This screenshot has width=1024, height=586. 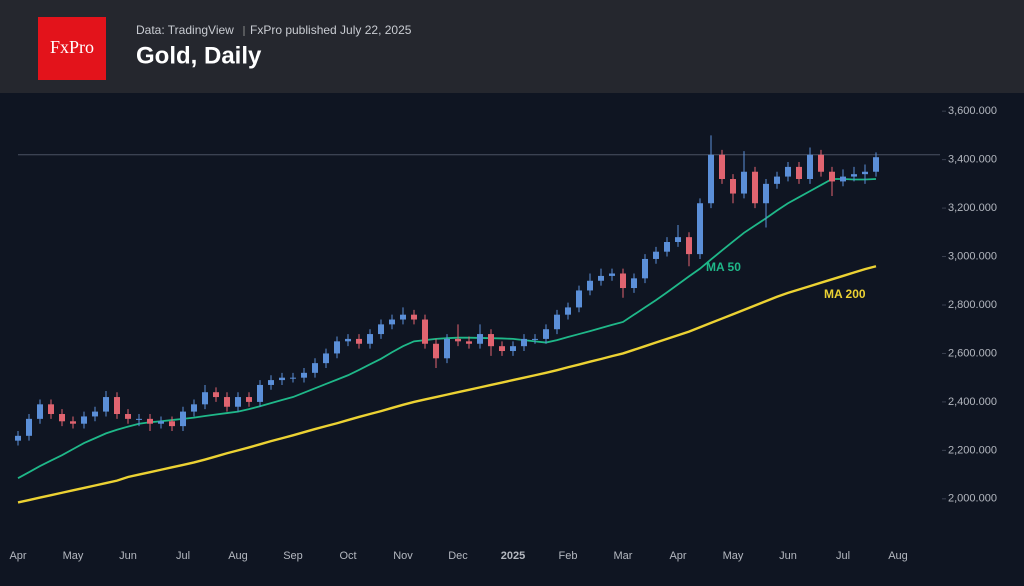 I want to click on x-tick-label: Sep, so click(x=293, y=556).